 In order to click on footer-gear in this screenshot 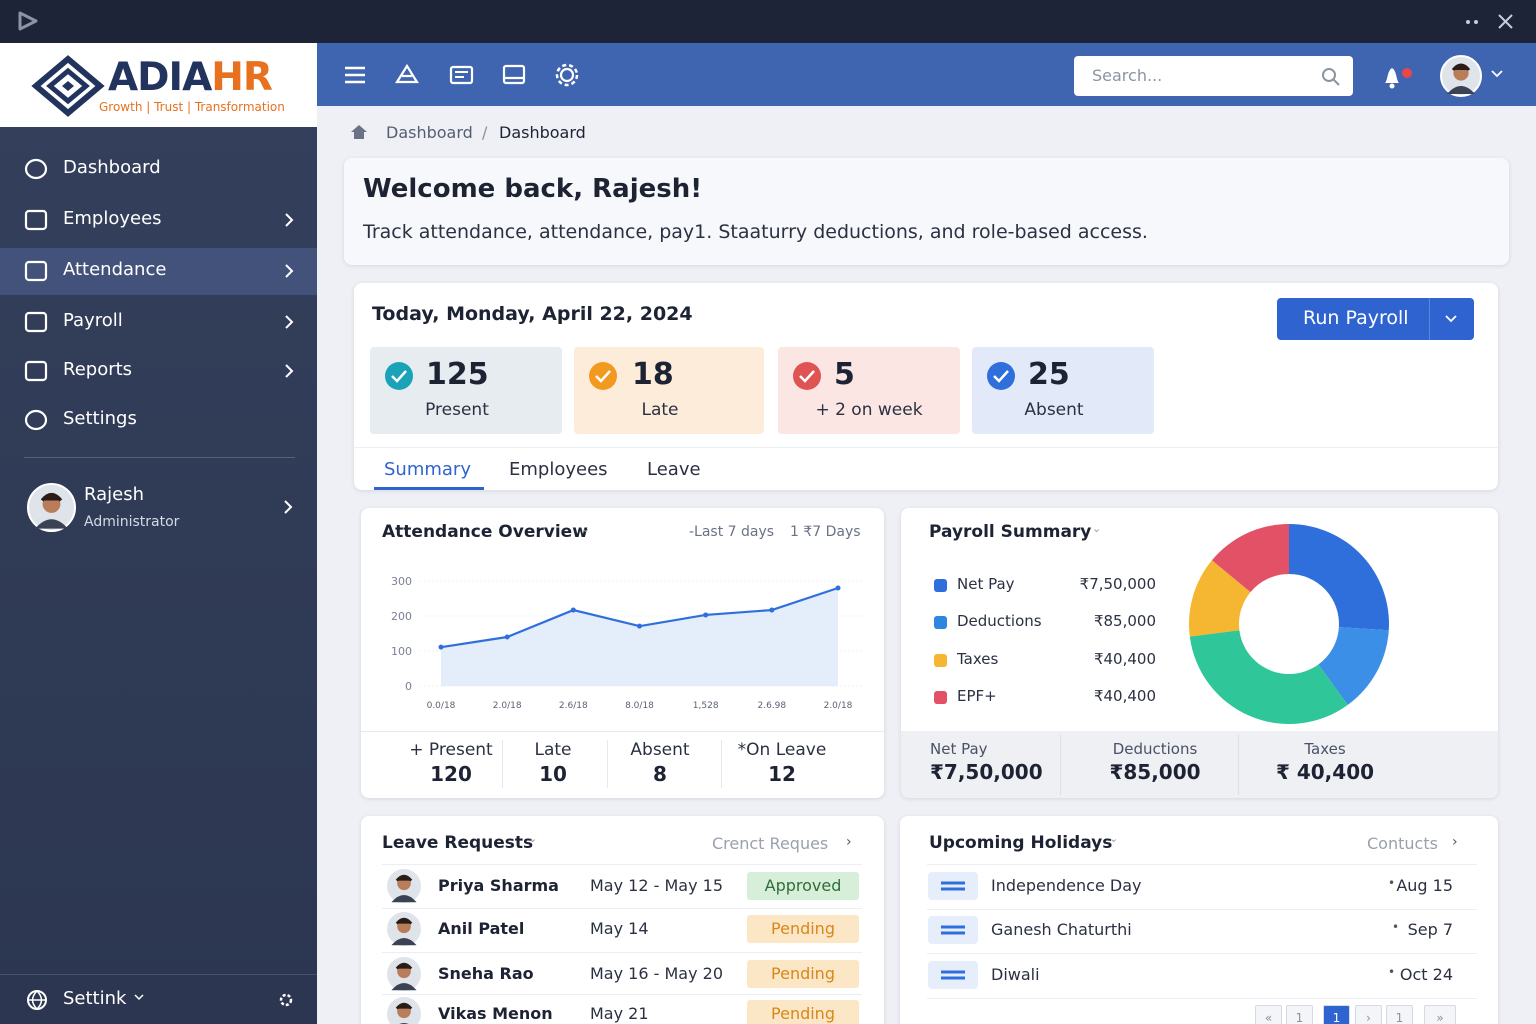, I will do `click(286, 1000)`.